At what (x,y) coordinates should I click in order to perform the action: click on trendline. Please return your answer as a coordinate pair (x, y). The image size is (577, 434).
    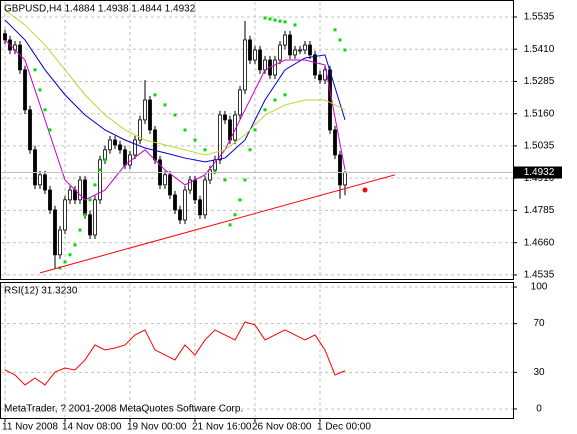
    Looking at the image, I should click on (217, 224).